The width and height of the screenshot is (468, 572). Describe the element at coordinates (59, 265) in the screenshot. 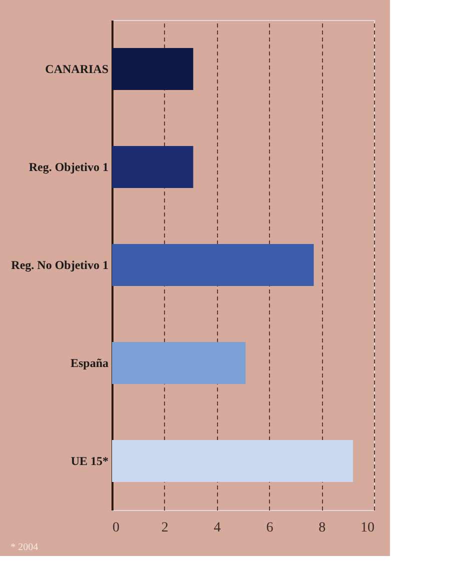

I see `y-tick-label: Reg. No Objetivo 1` at that location.